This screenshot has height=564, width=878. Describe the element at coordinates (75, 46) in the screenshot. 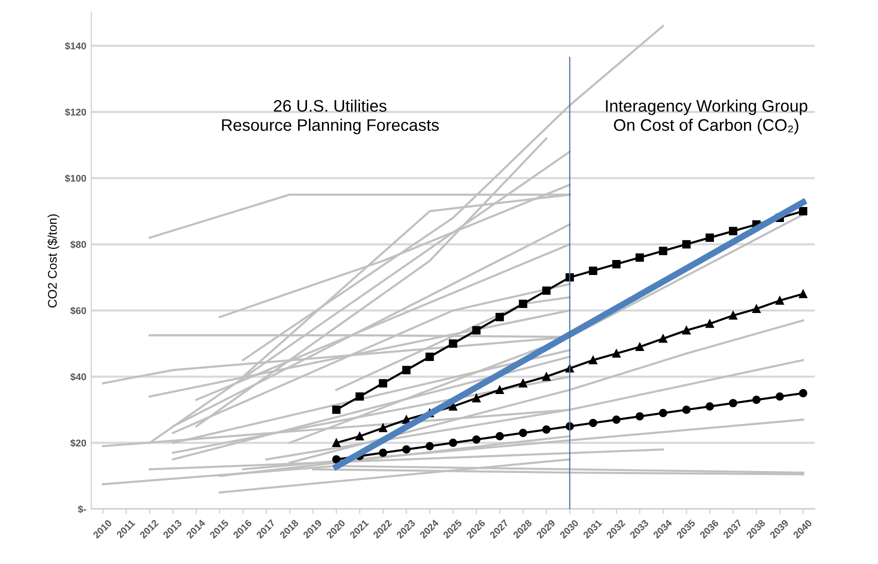

I see `y-tick-label: $140` at that location.